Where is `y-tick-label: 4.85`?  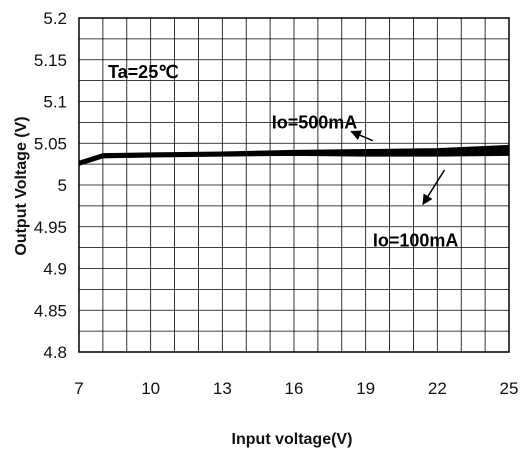 y-tick-label: 4.85 is located at coordinates (50, 310).